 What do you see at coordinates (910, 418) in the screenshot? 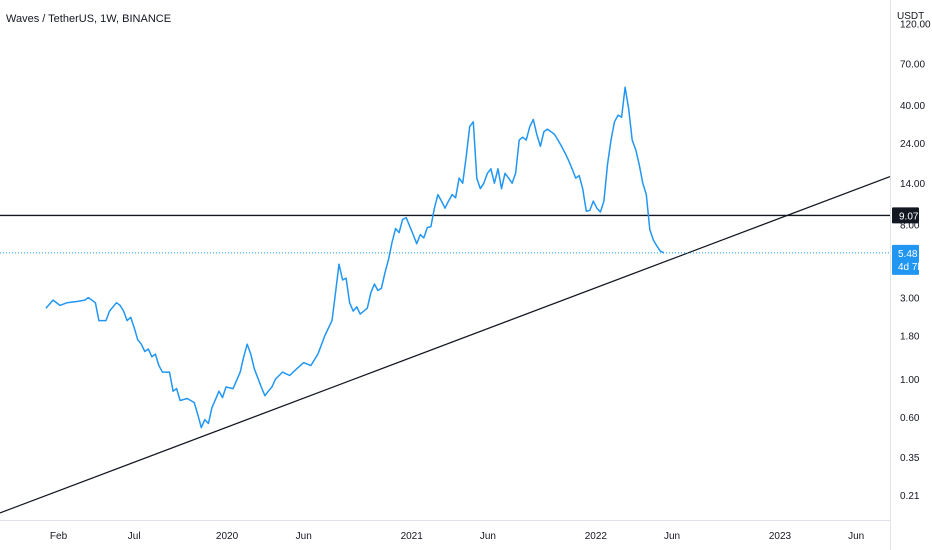
I see `y-tick-label: 0.60` at bounding box center [910, 418].